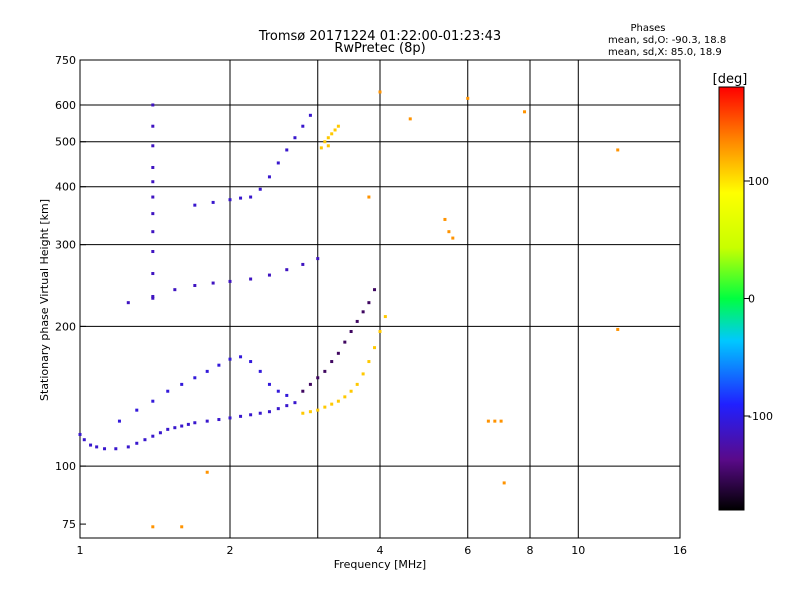 The height and width of the screenshot is (600, 800). What do you see at coordinates (65, 245) in the screenshot?
I see `y-tick-label: 300` at bounding box center [65, 245].